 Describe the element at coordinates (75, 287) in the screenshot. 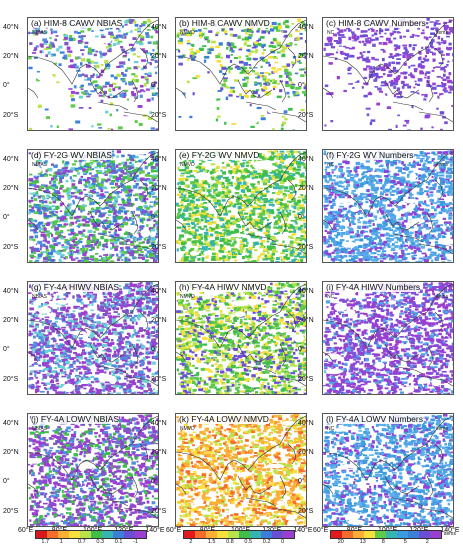

I see `panel-title: (g) FY-4A HIWV NBIAS` at that location.